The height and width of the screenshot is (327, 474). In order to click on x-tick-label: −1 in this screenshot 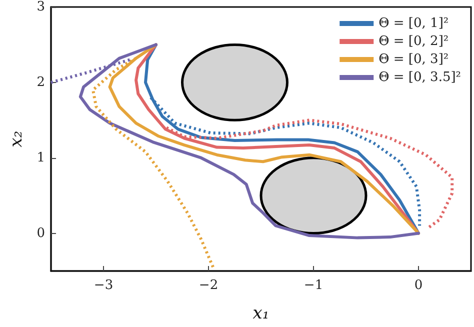, I will do `click(314, 285)`.